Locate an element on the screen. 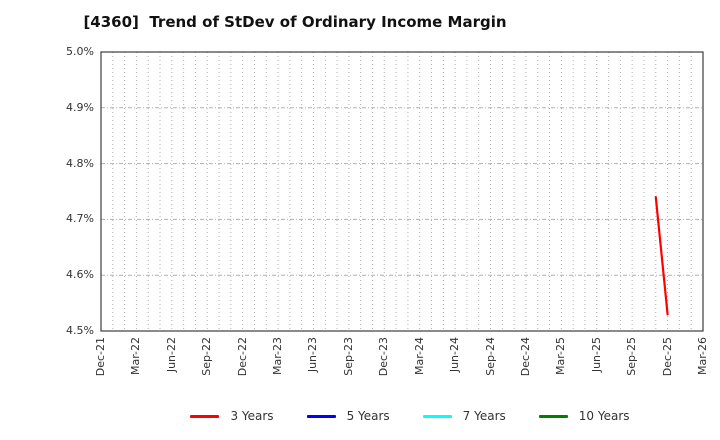  x-tick-label: Sep-22 is located at coordinates (207, 356).